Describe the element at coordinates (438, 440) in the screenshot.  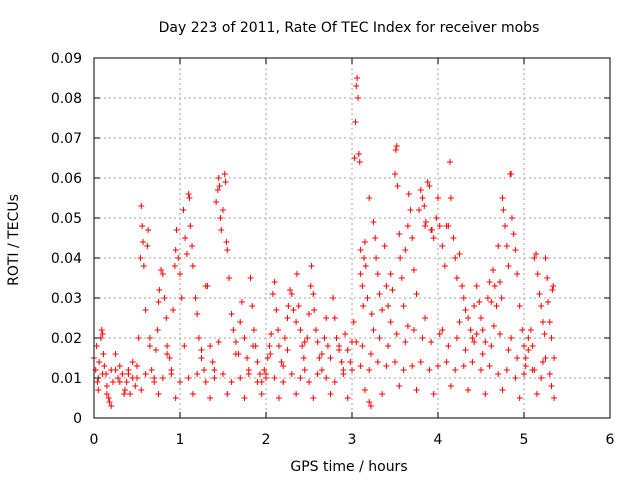
I see `x-tick-label: 4` at that location.